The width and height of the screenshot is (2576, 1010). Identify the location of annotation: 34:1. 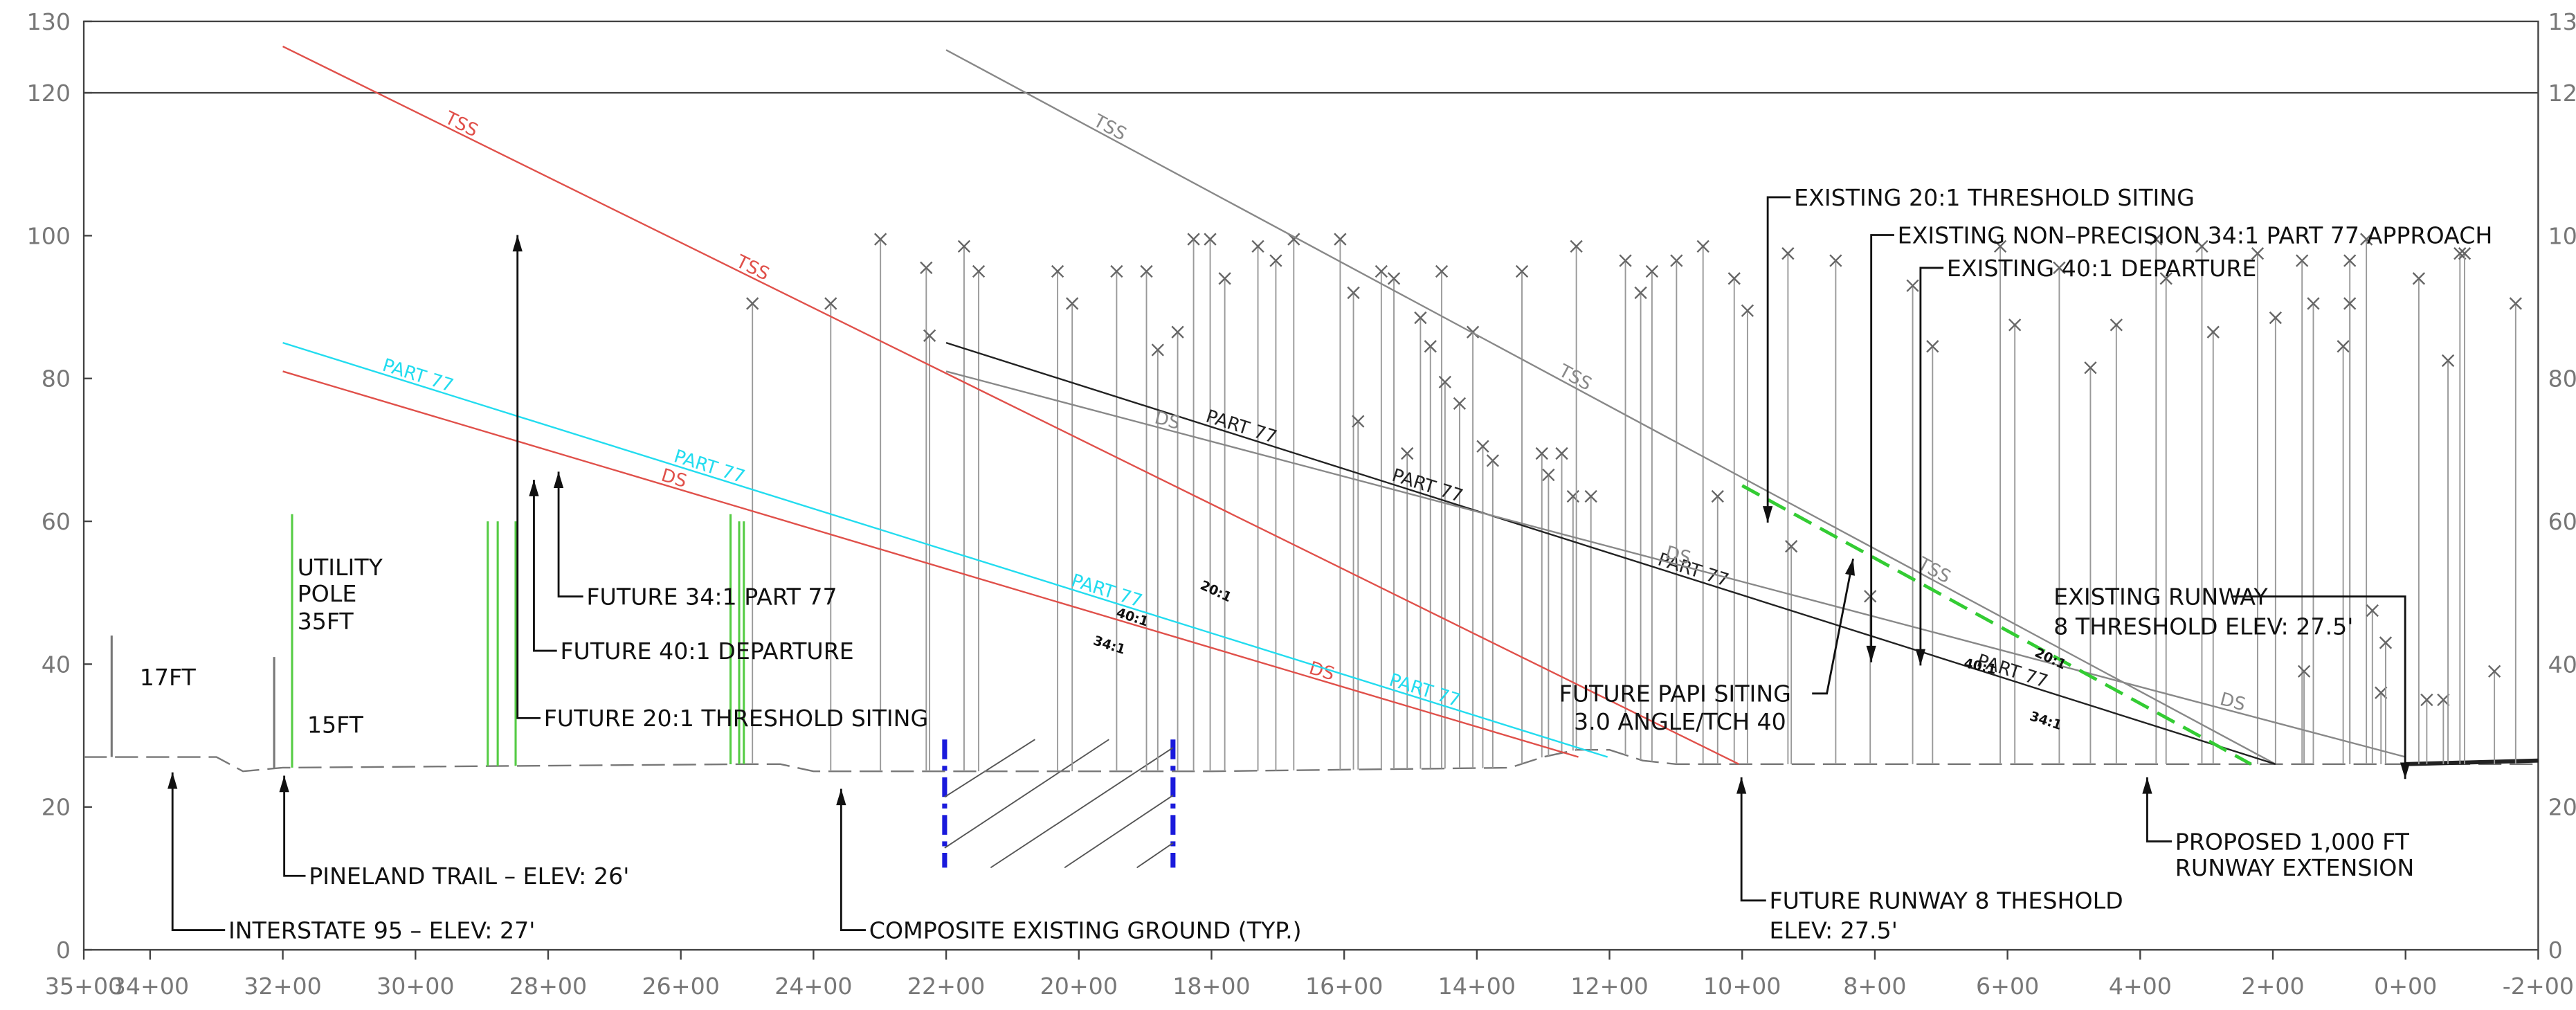
(1109, 645).